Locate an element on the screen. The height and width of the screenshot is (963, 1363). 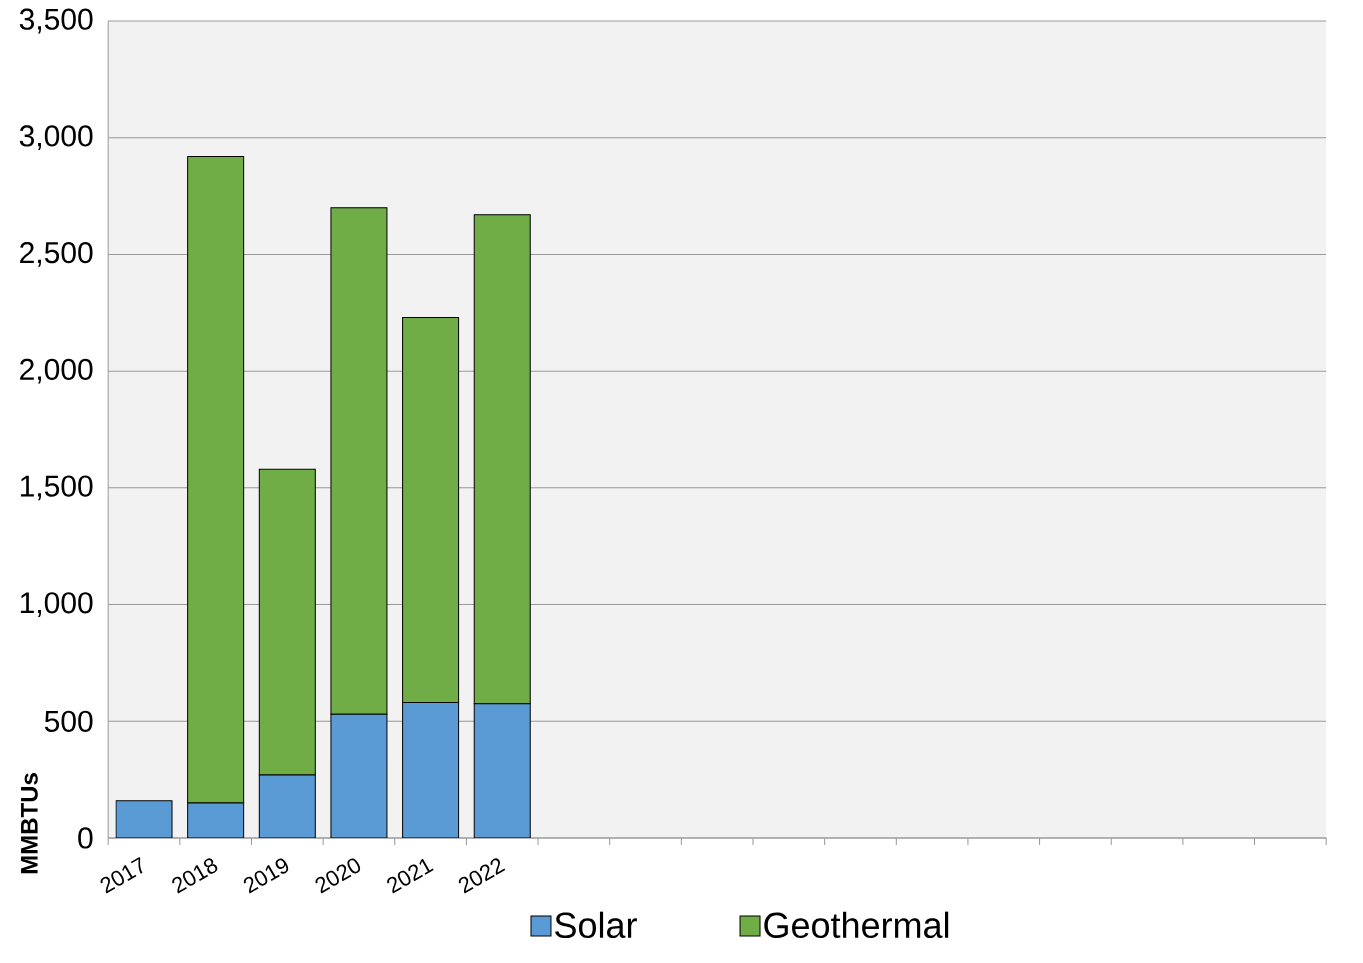
y-tick-label: 1,500 is located at coordinates (56, 488).